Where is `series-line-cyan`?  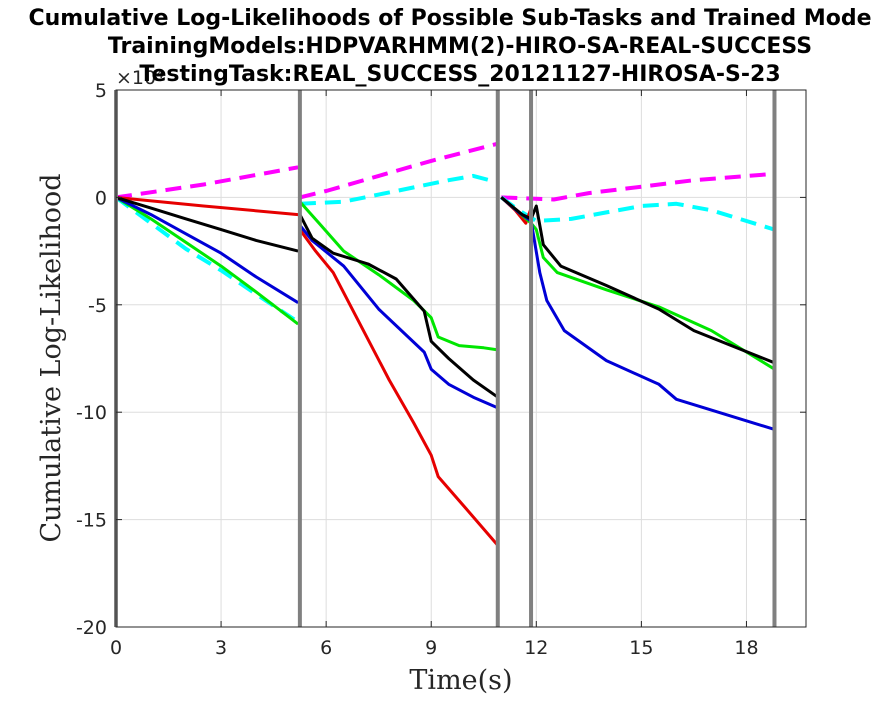
series-line-cyan is located at coordinates (399, 189).